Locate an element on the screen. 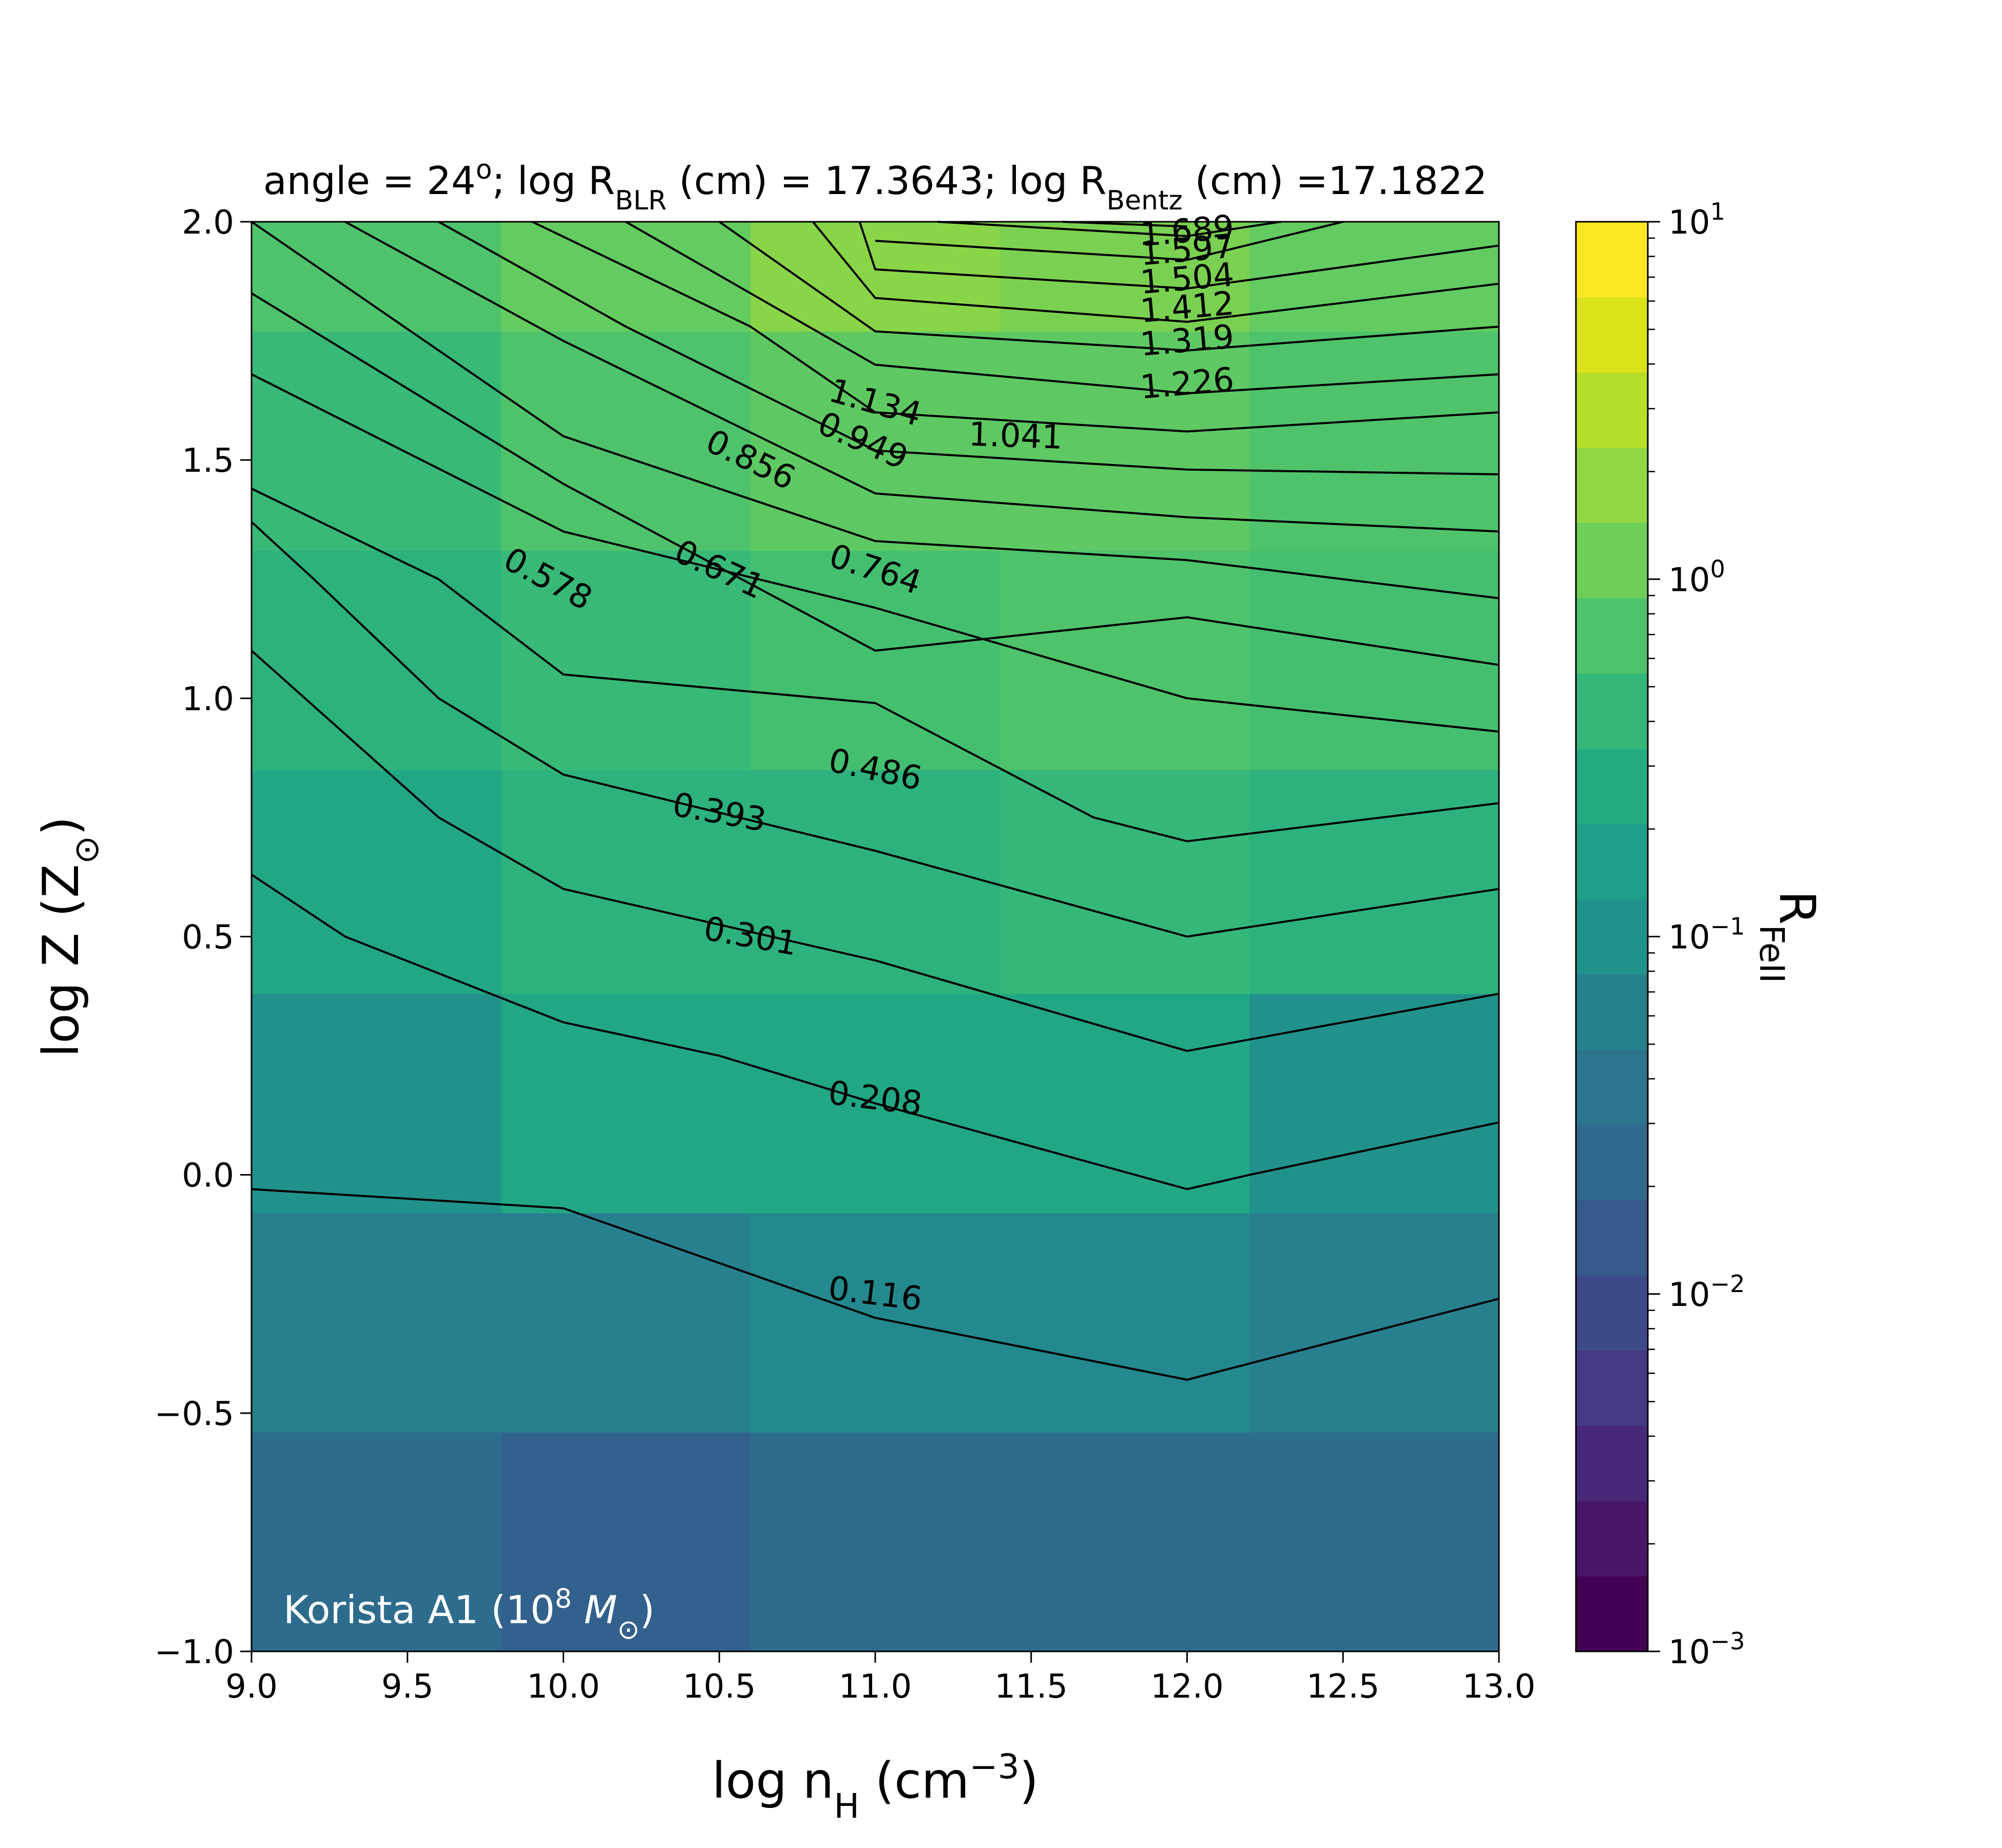 The image size is (2002, 1848). x-tick-label: 10.5 is located at coordinates (719, 1687).